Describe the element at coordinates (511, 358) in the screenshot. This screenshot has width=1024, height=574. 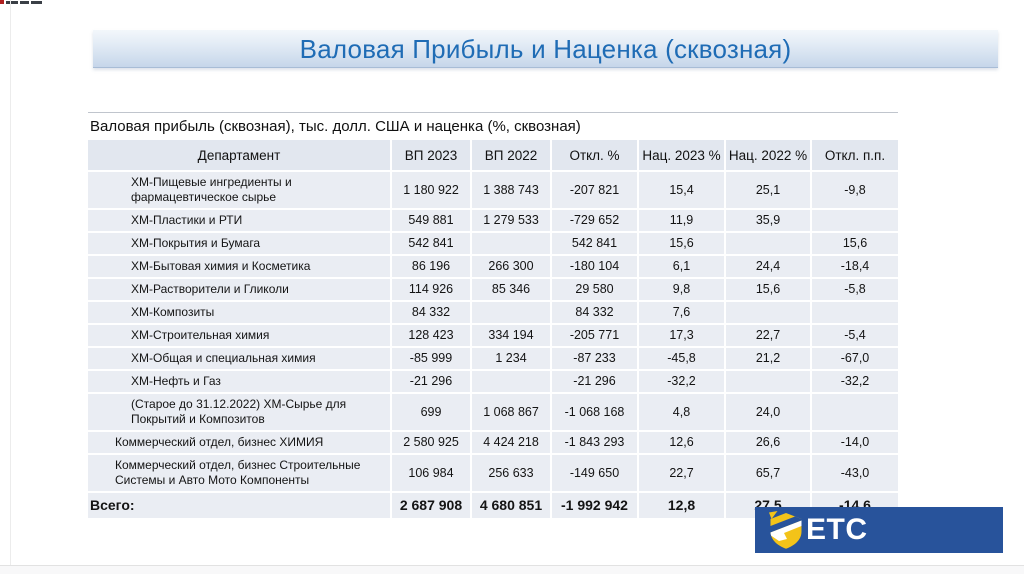
I see `value-cell: 1 234` at that location.